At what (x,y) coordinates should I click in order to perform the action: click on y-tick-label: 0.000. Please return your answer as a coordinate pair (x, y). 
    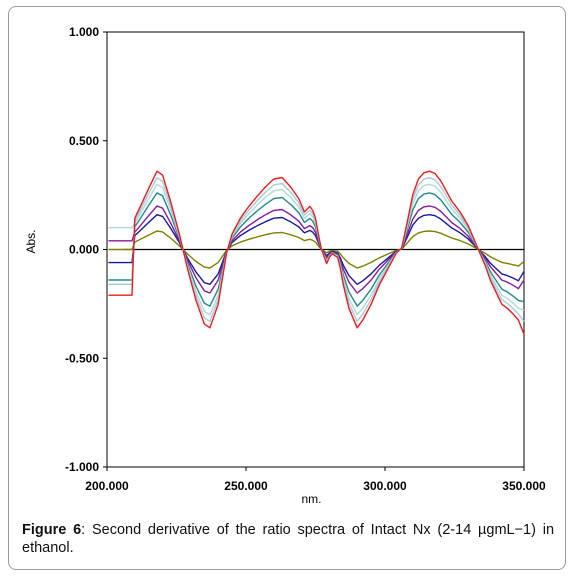
    Looking at the image, I should click on (84, 250).